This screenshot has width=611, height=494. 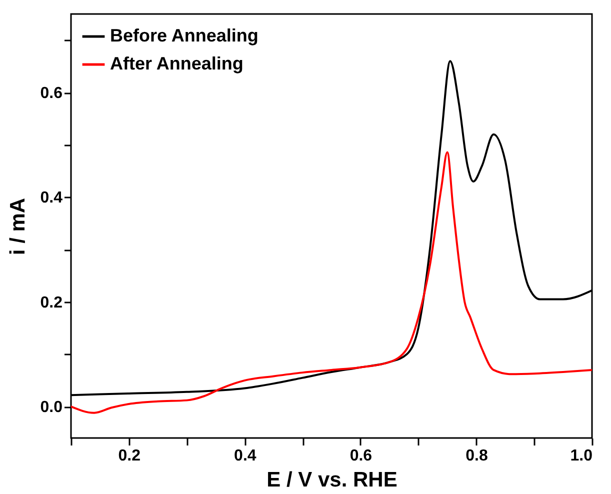 I want to click on legend-label: Before Annealing, so click(x=184, y=36).